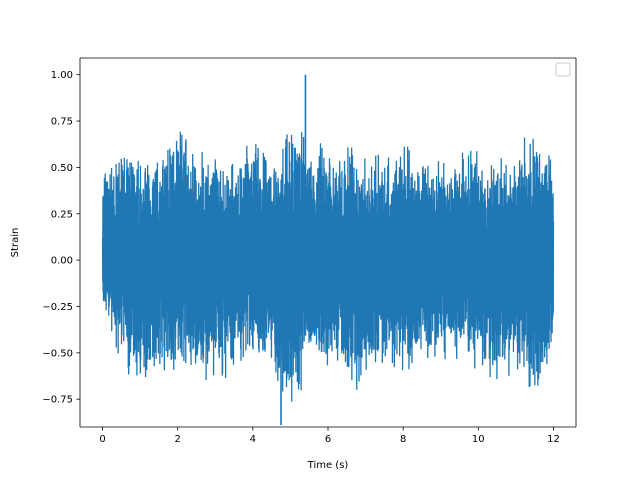 Image resolution: width=640 pixels, height=480 pixels. Describe the element at coordinates (403, 439) in the screenshot. I see `x-tick-label: 8` at that location.